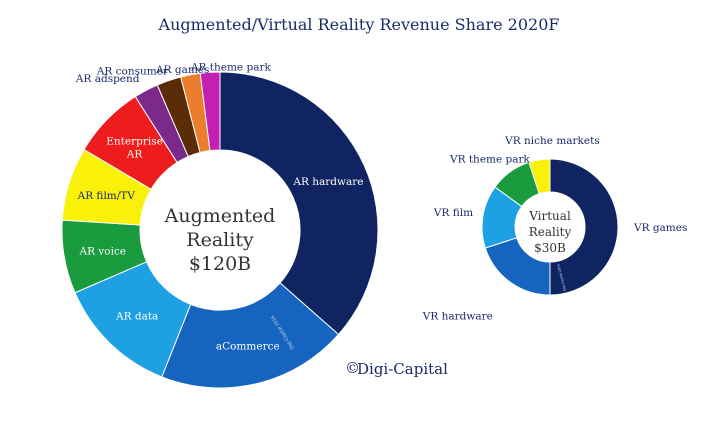 Image resolution: width=719 pixels, height=421 pixels. I want to click on label-acommerce: aCommerce, so click(248, 347).